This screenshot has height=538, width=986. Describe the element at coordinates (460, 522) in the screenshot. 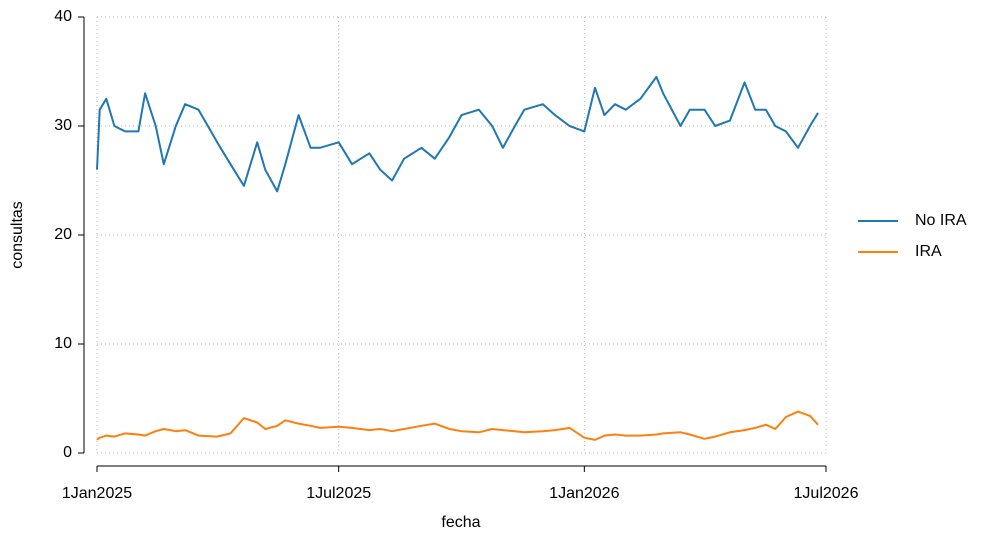

I see `x-axis-title: fecha` at that location.